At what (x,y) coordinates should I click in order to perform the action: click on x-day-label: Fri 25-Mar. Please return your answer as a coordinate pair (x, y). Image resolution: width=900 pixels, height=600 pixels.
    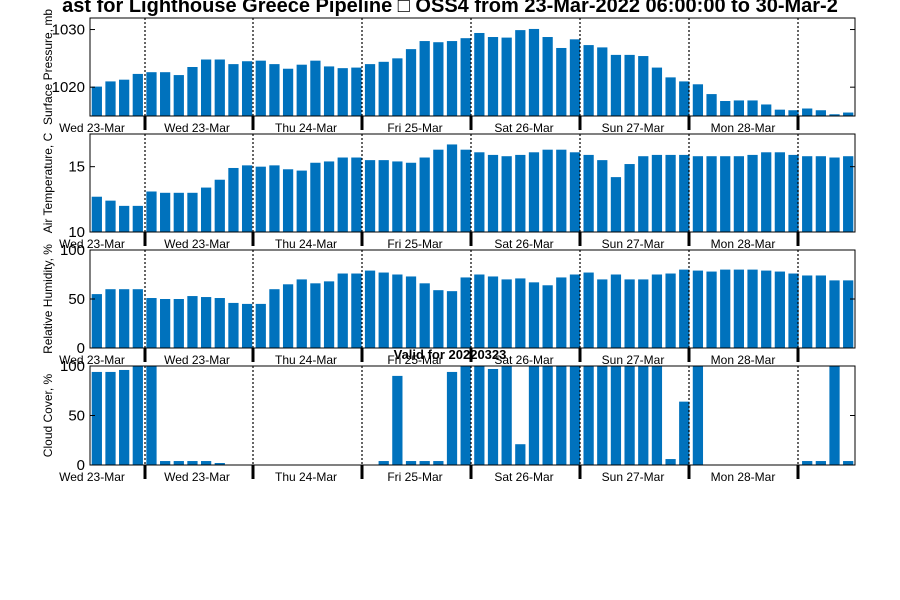
    Looking at the image, I should click on (414, 360).